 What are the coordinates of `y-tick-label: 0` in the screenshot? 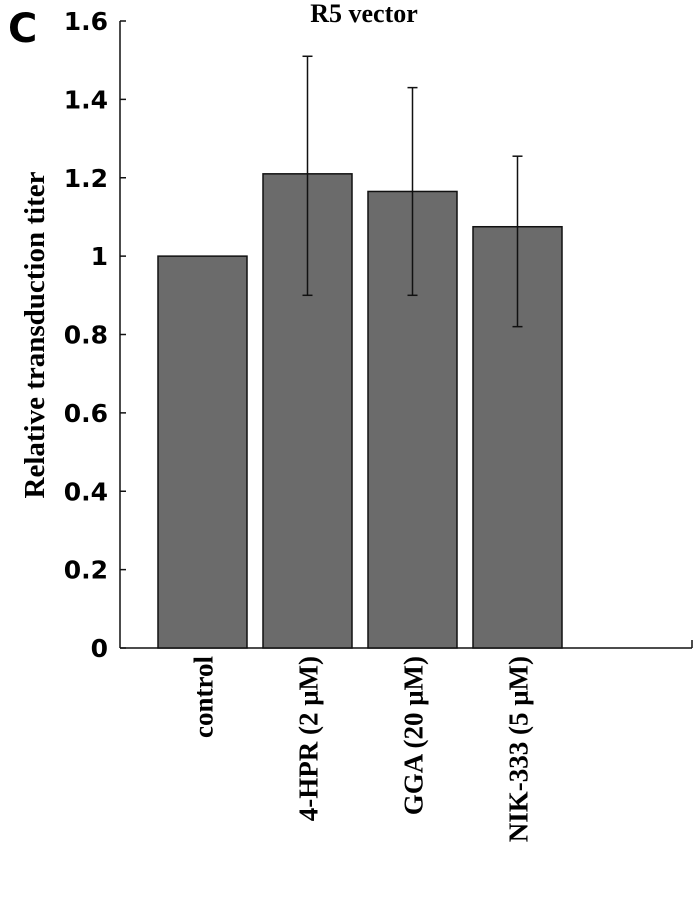 It's located at (99, 648).